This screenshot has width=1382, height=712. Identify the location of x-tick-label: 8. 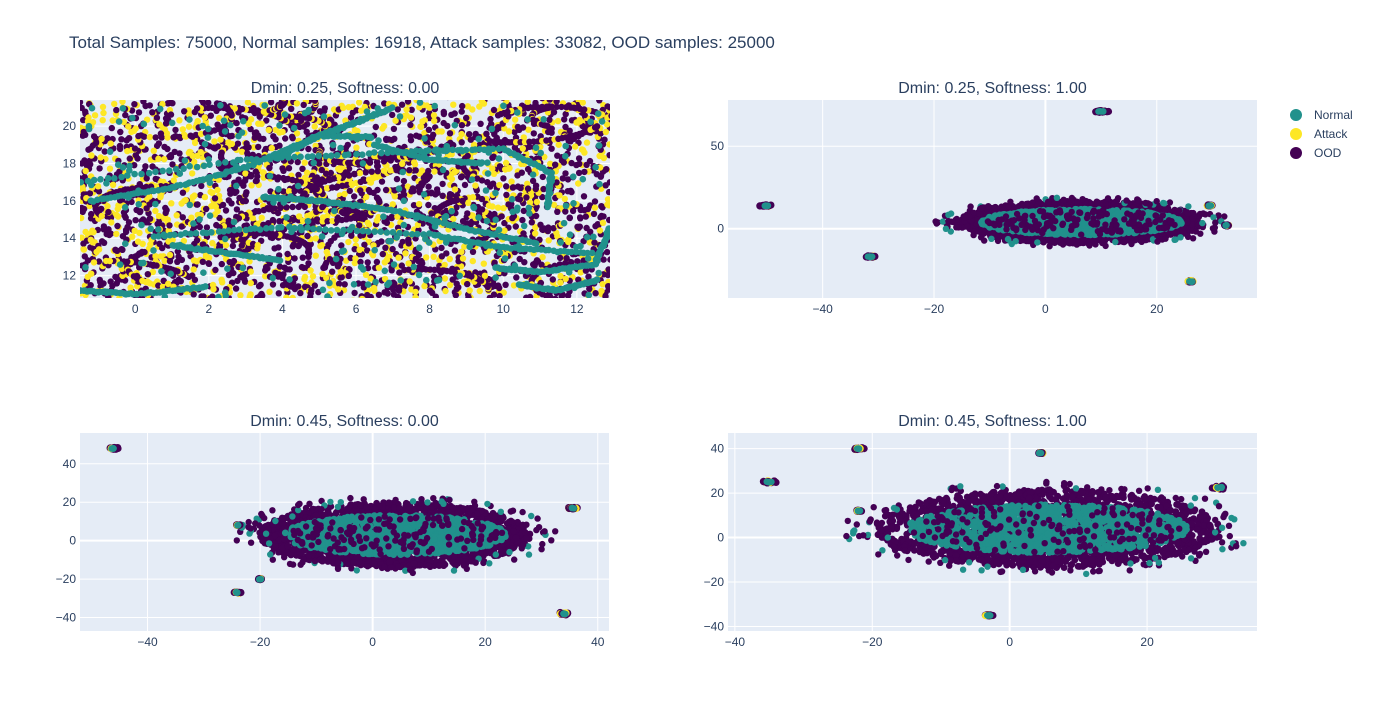
(429, 309).